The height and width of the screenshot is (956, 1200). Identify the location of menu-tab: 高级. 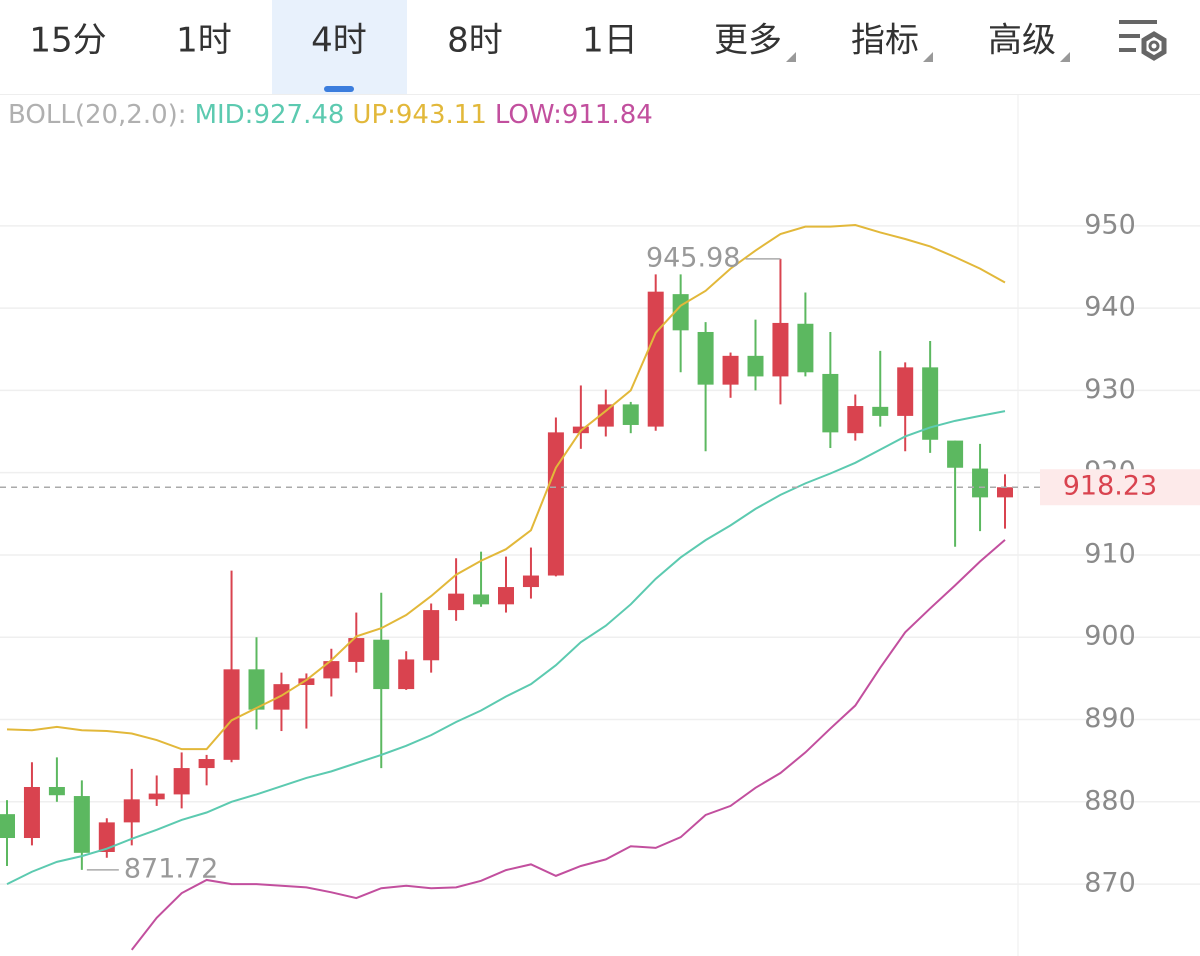
(1022, 41).